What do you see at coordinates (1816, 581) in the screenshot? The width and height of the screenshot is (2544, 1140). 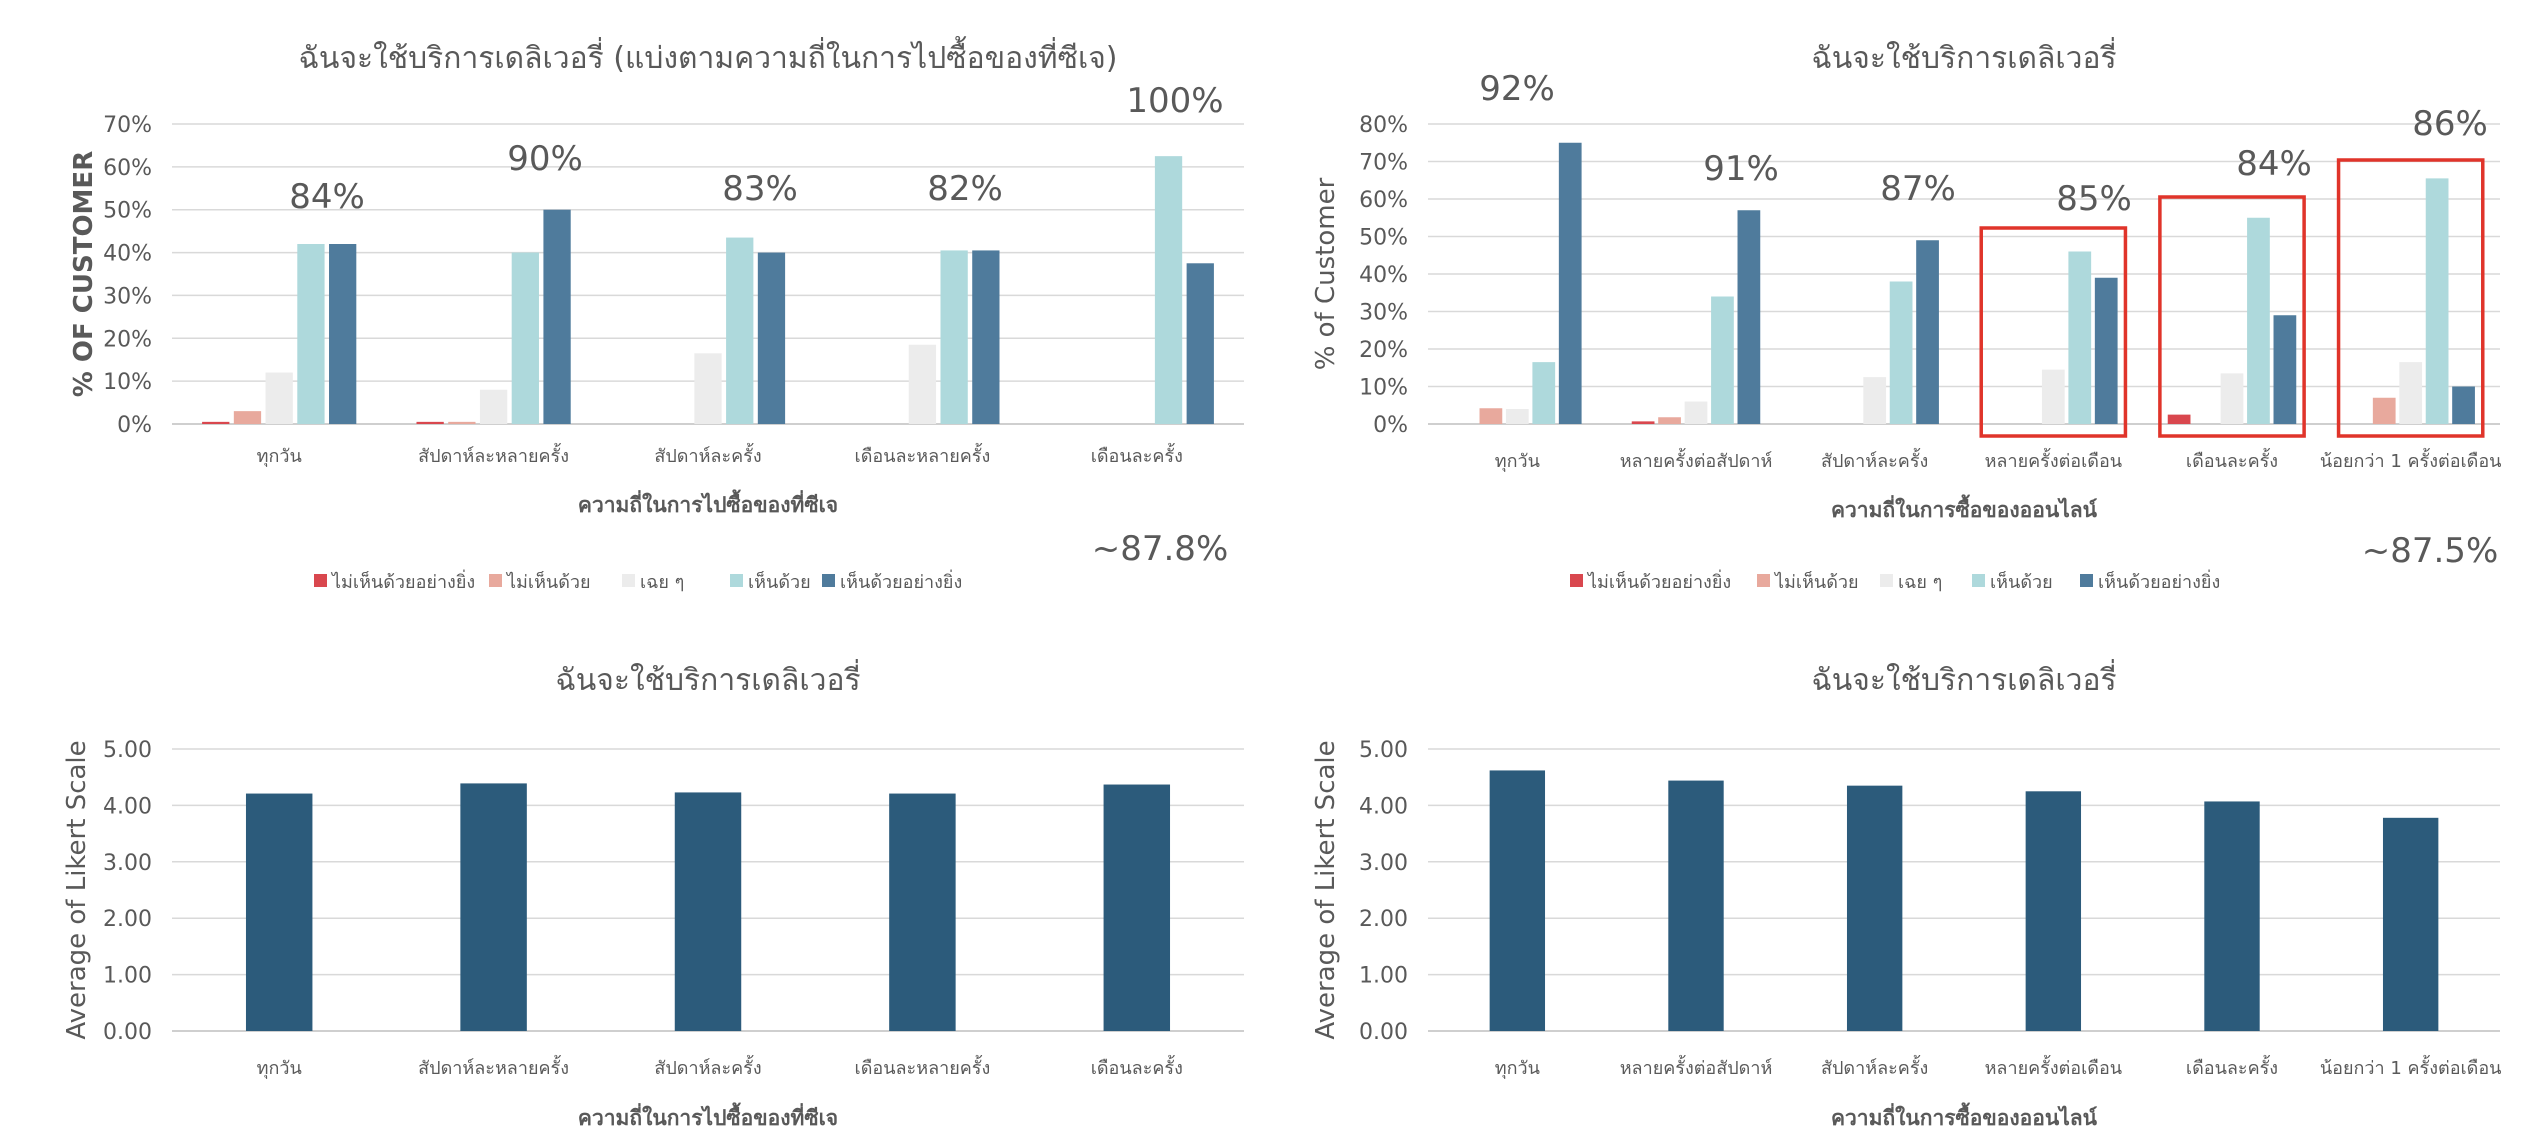 I see `legend-label: ไม่เห็นด้วย` at bounding box center [1816, 581].